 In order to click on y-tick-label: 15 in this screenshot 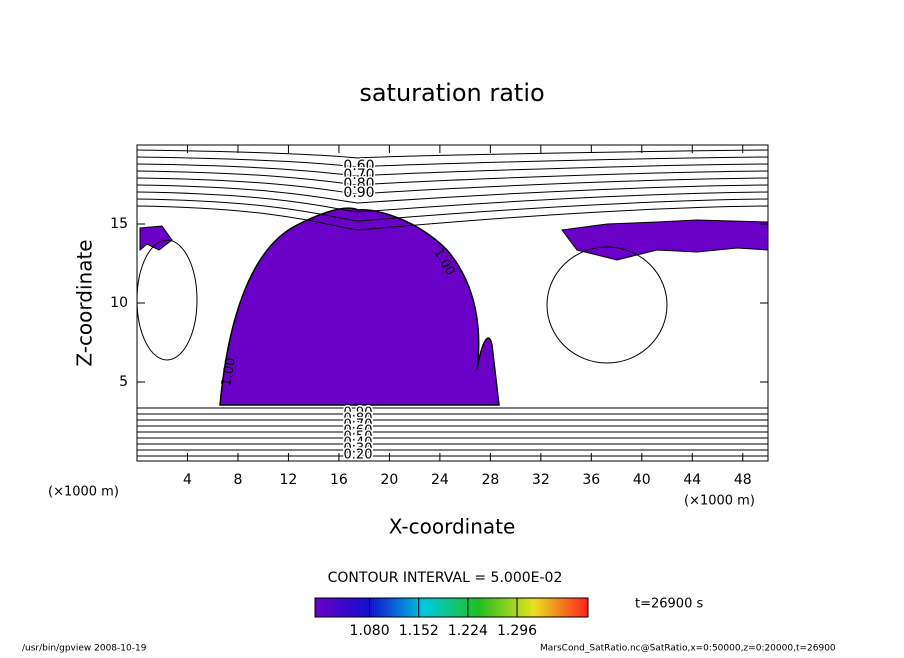, I will do `click(119, 224)`.